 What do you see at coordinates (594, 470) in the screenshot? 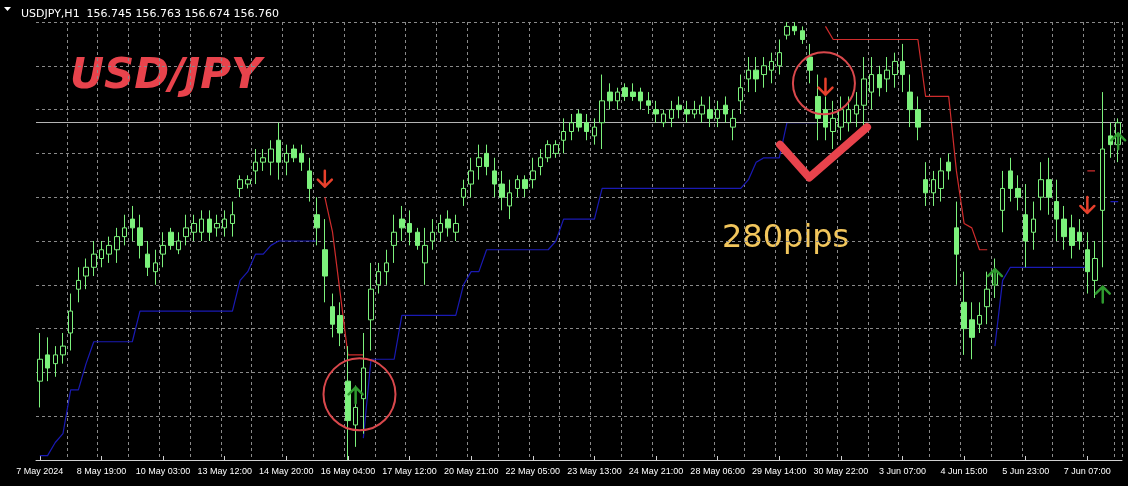
I see `x-tick-label: 23 May 13:00` at bounding box center [594, 470].